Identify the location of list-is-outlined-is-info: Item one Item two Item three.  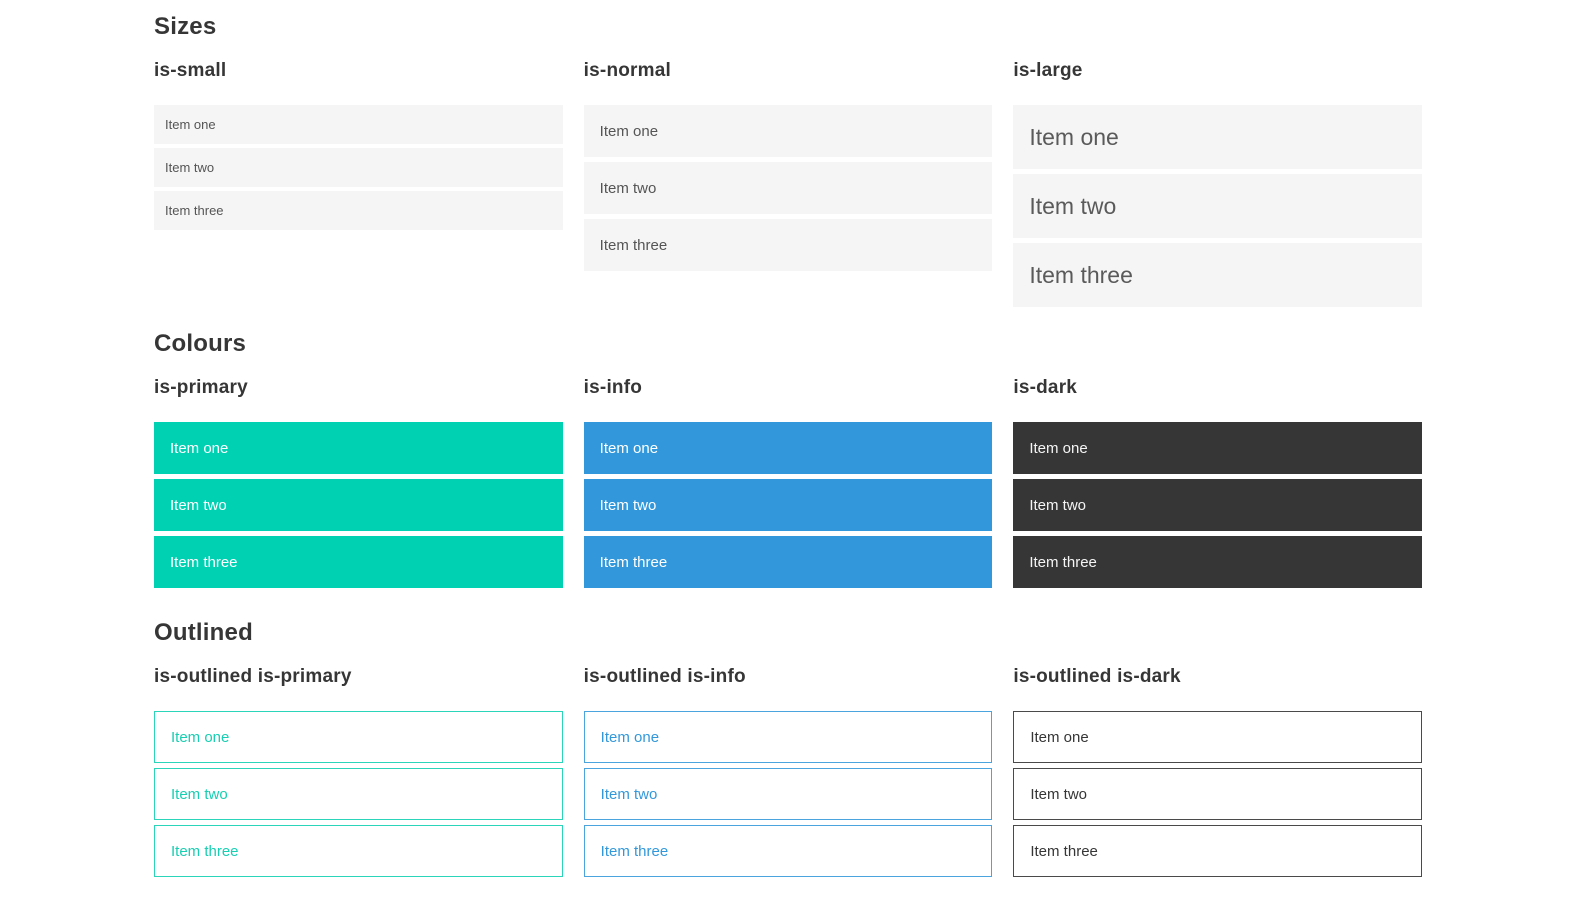
(788, 794).